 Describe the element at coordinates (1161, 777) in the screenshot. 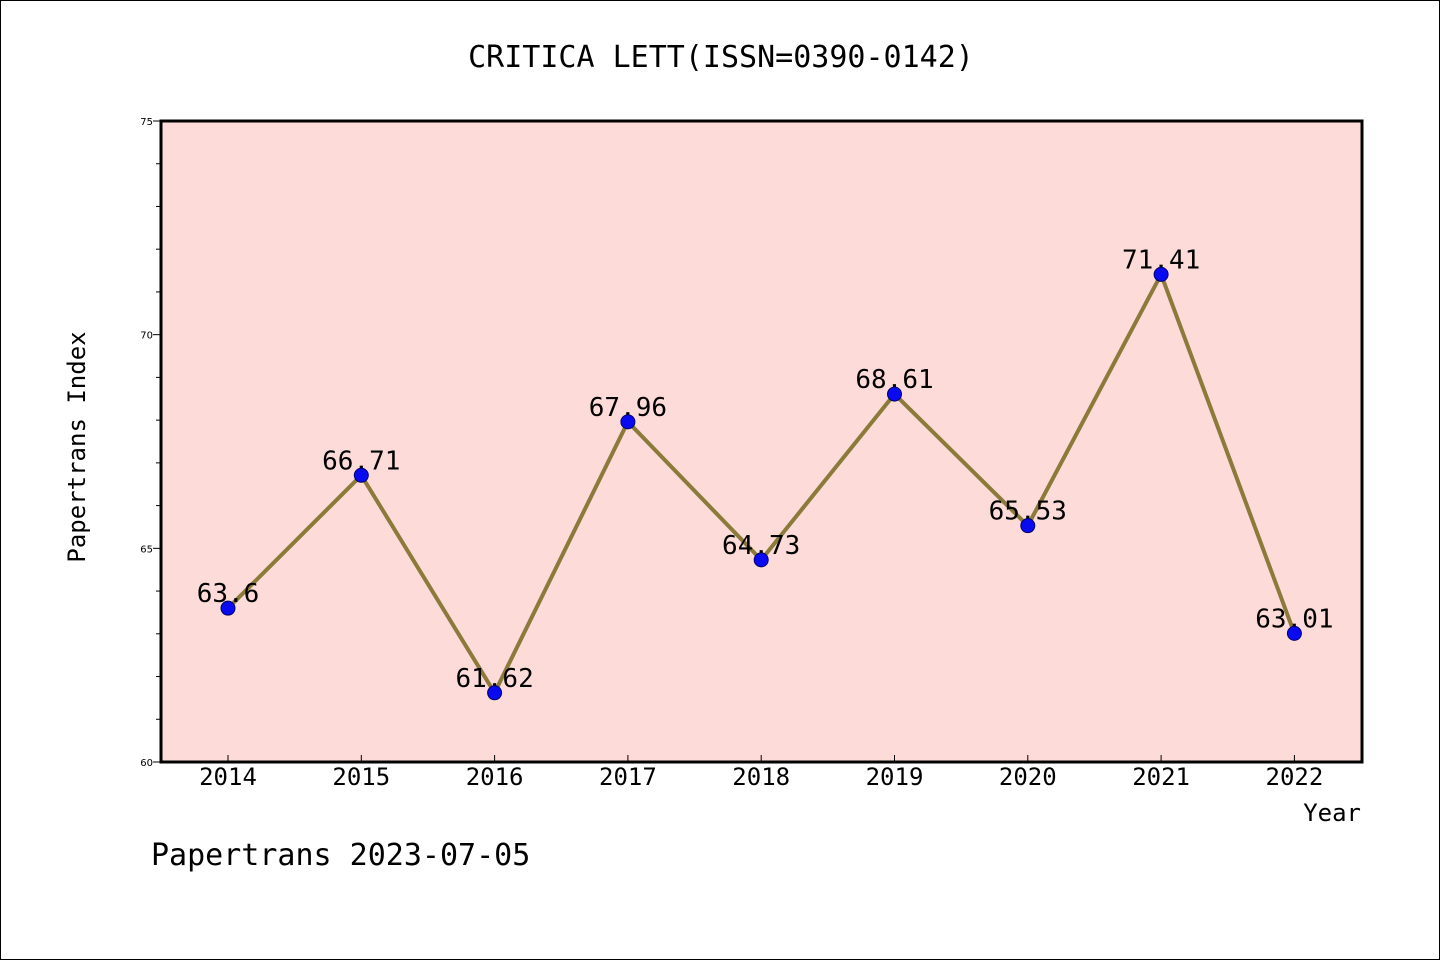

I see `x-tick-label: 2021` at that location.